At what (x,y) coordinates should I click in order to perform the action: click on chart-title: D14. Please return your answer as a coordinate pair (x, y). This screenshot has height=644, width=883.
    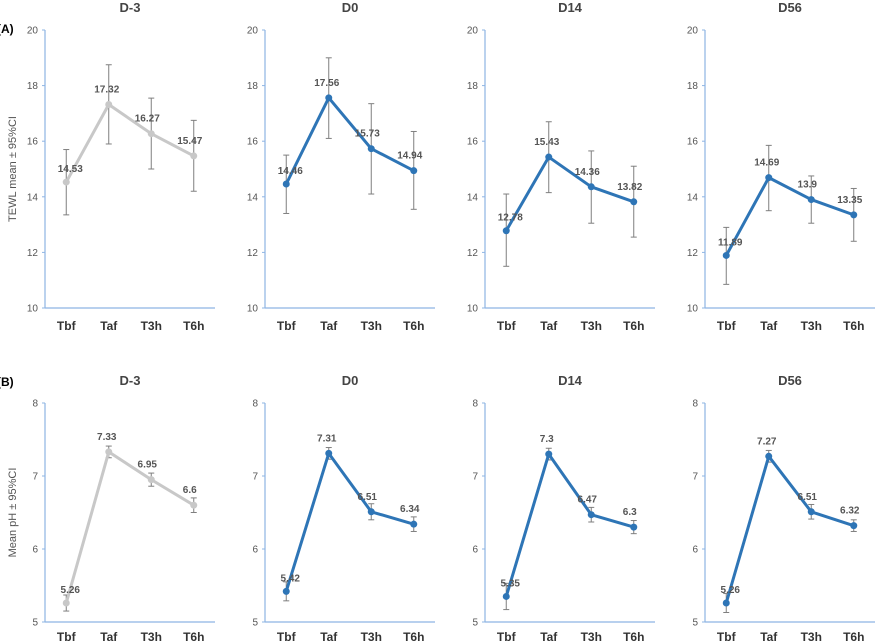
    Looking at the image, I should click on (570, 7).